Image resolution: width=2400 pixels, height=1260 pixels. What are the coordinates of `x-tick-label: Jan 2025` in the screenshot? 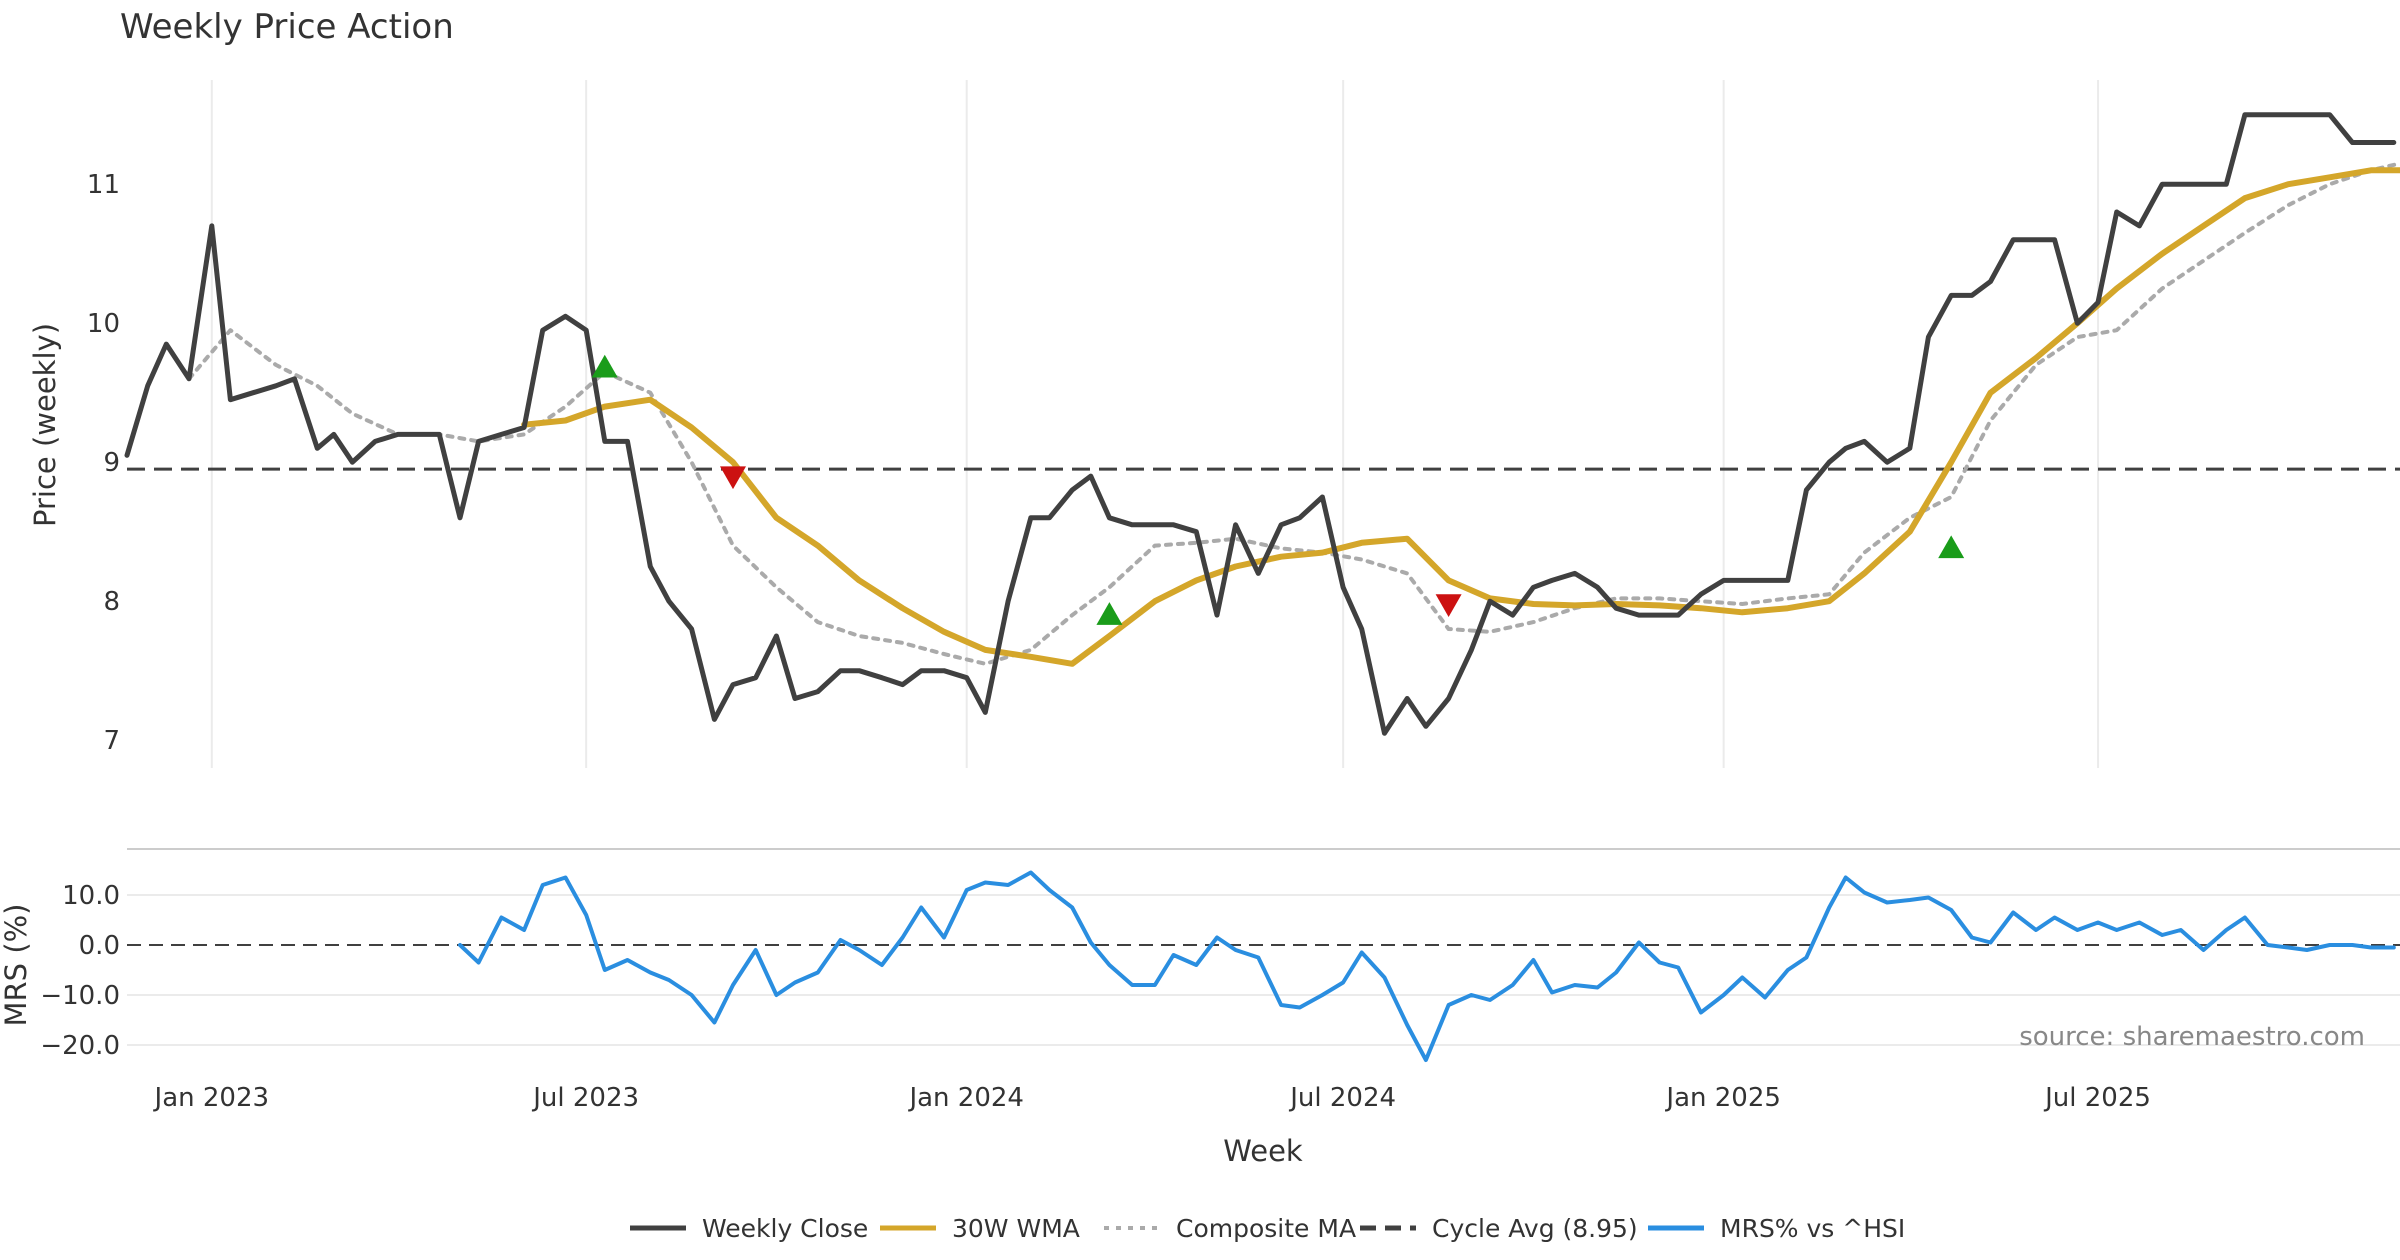 It's located at (1722, 1098).